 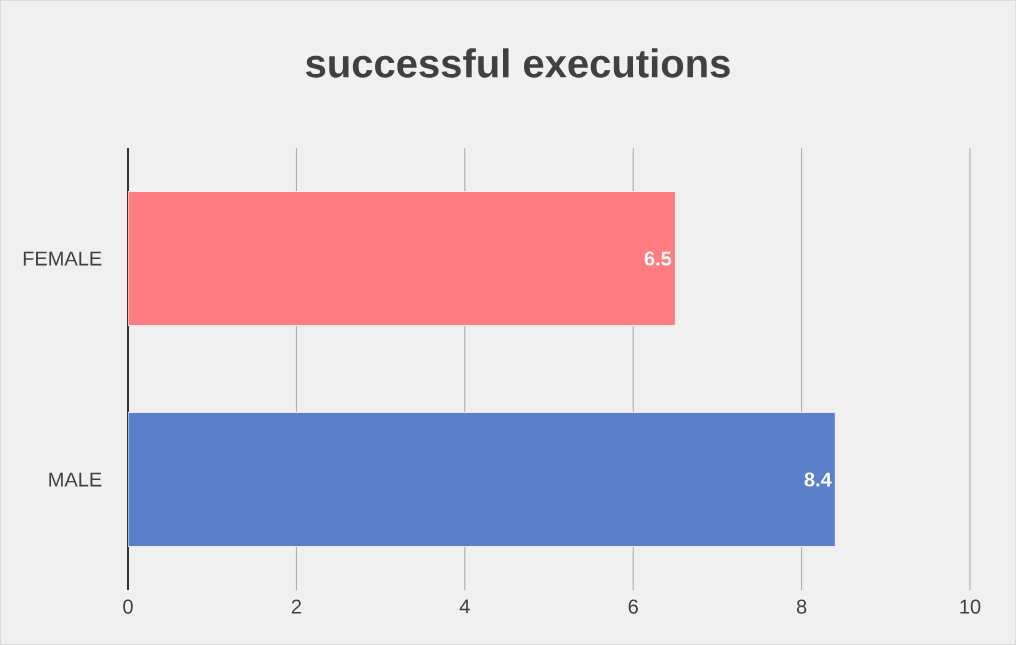 I want to click on x-tick-label: 10, so click(x=970, y=606).